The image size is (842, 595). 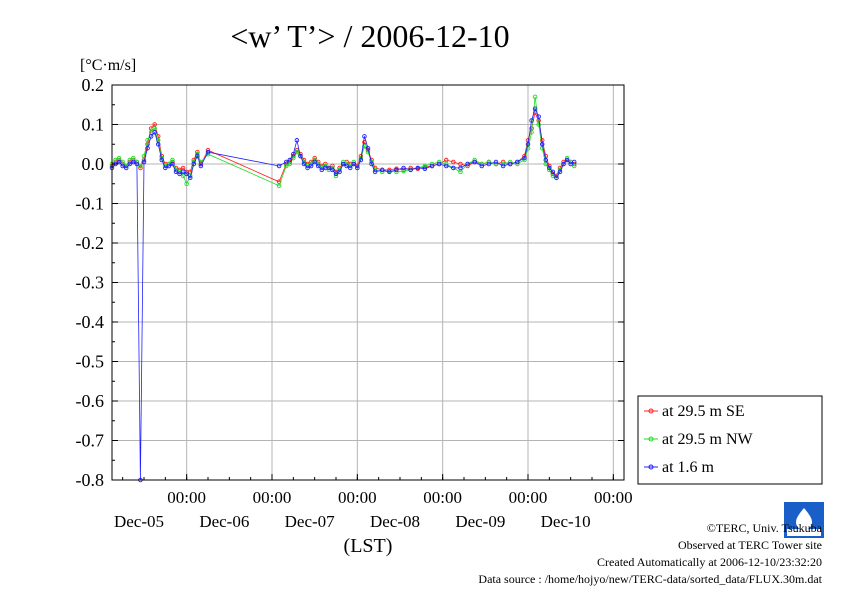 What do you see at coordinates (395, 521) in the screenshot?
I see `x-tick-date-label: Dec-08` at bounding box center [395, 521].